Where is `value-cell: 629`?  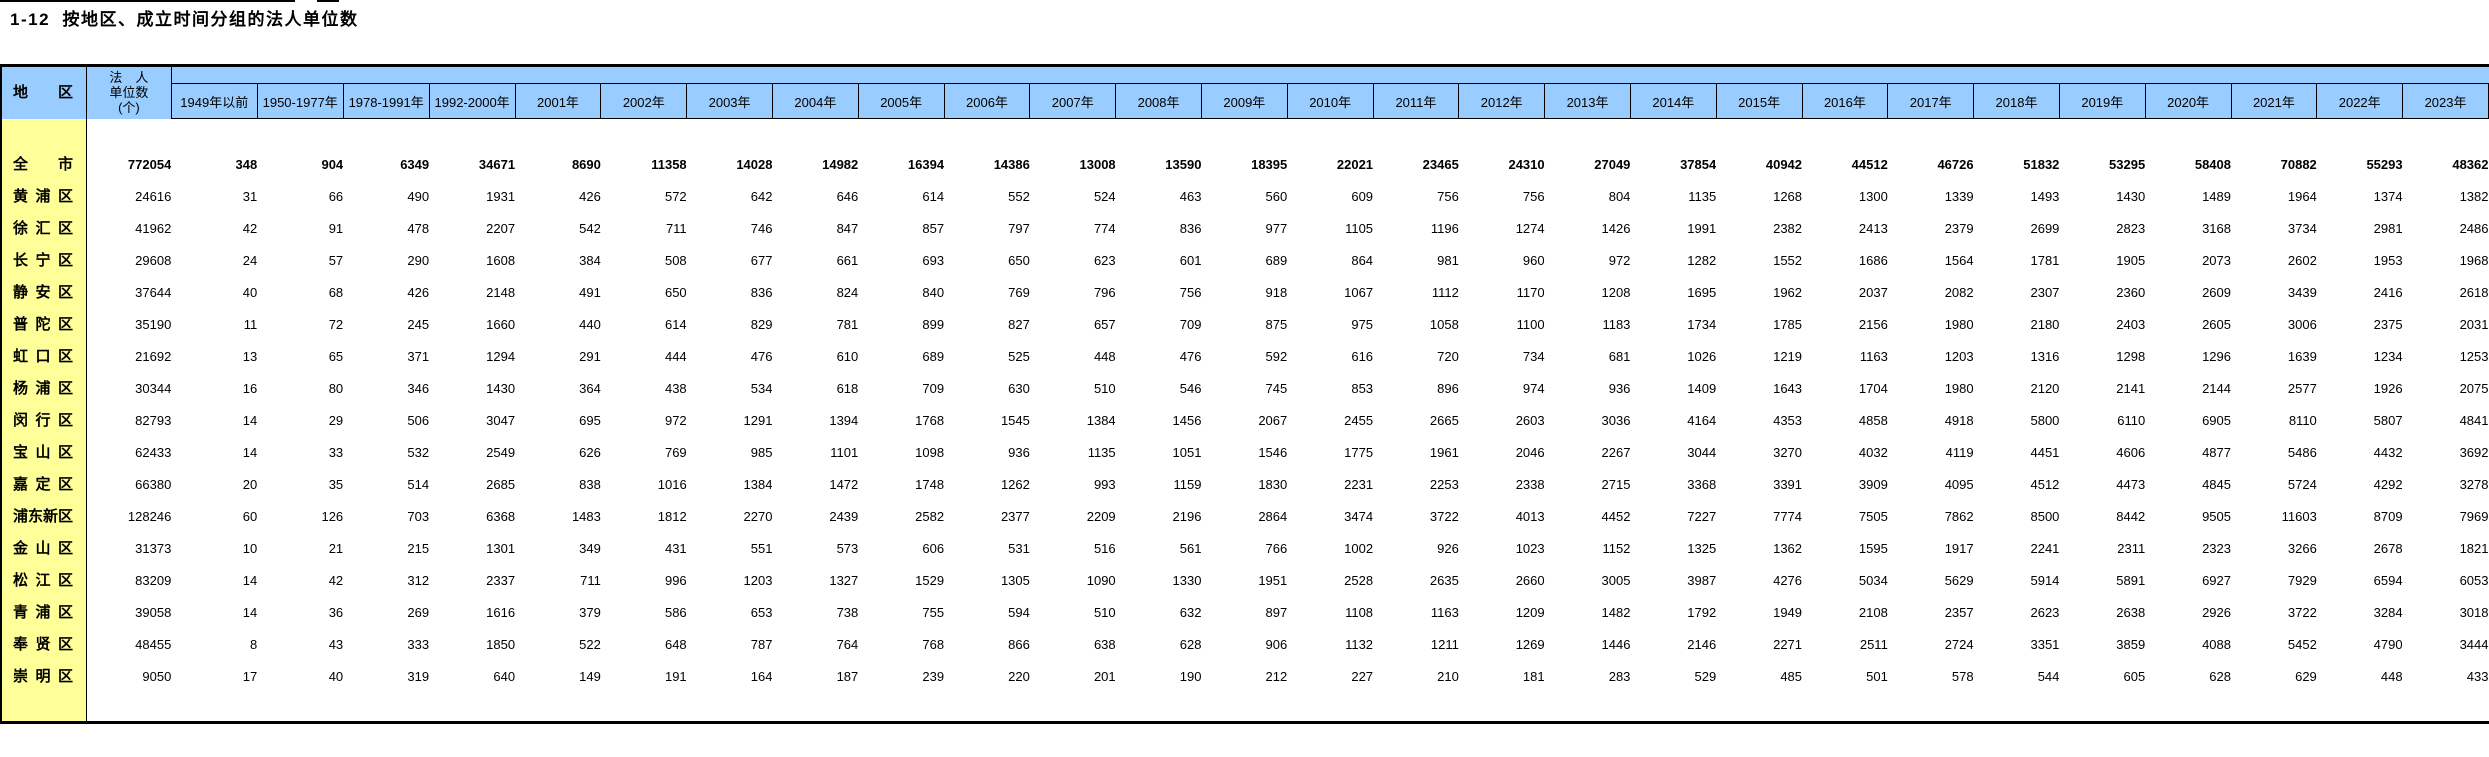 value-cell: 629 is located at coordinates (2306, 676).